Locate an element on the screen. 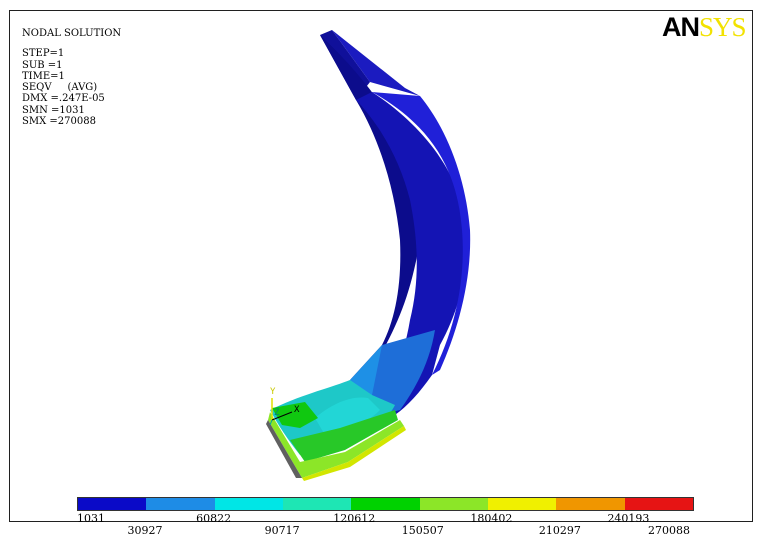  legend-label-7: 210297 is located at coordinates (559, 530).